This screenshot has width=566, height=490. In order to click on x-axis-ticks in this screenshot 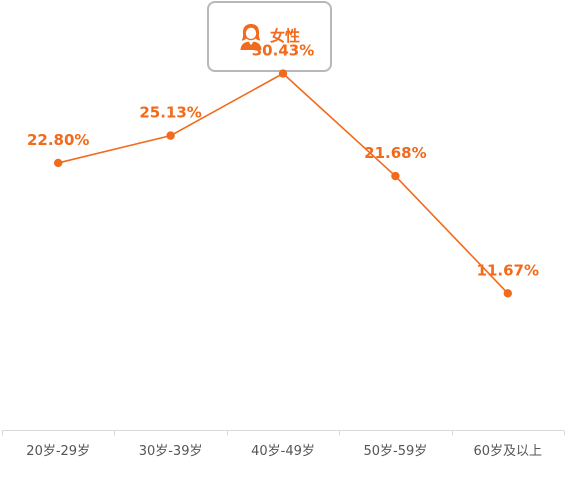, I will do `click(283, 433)`.